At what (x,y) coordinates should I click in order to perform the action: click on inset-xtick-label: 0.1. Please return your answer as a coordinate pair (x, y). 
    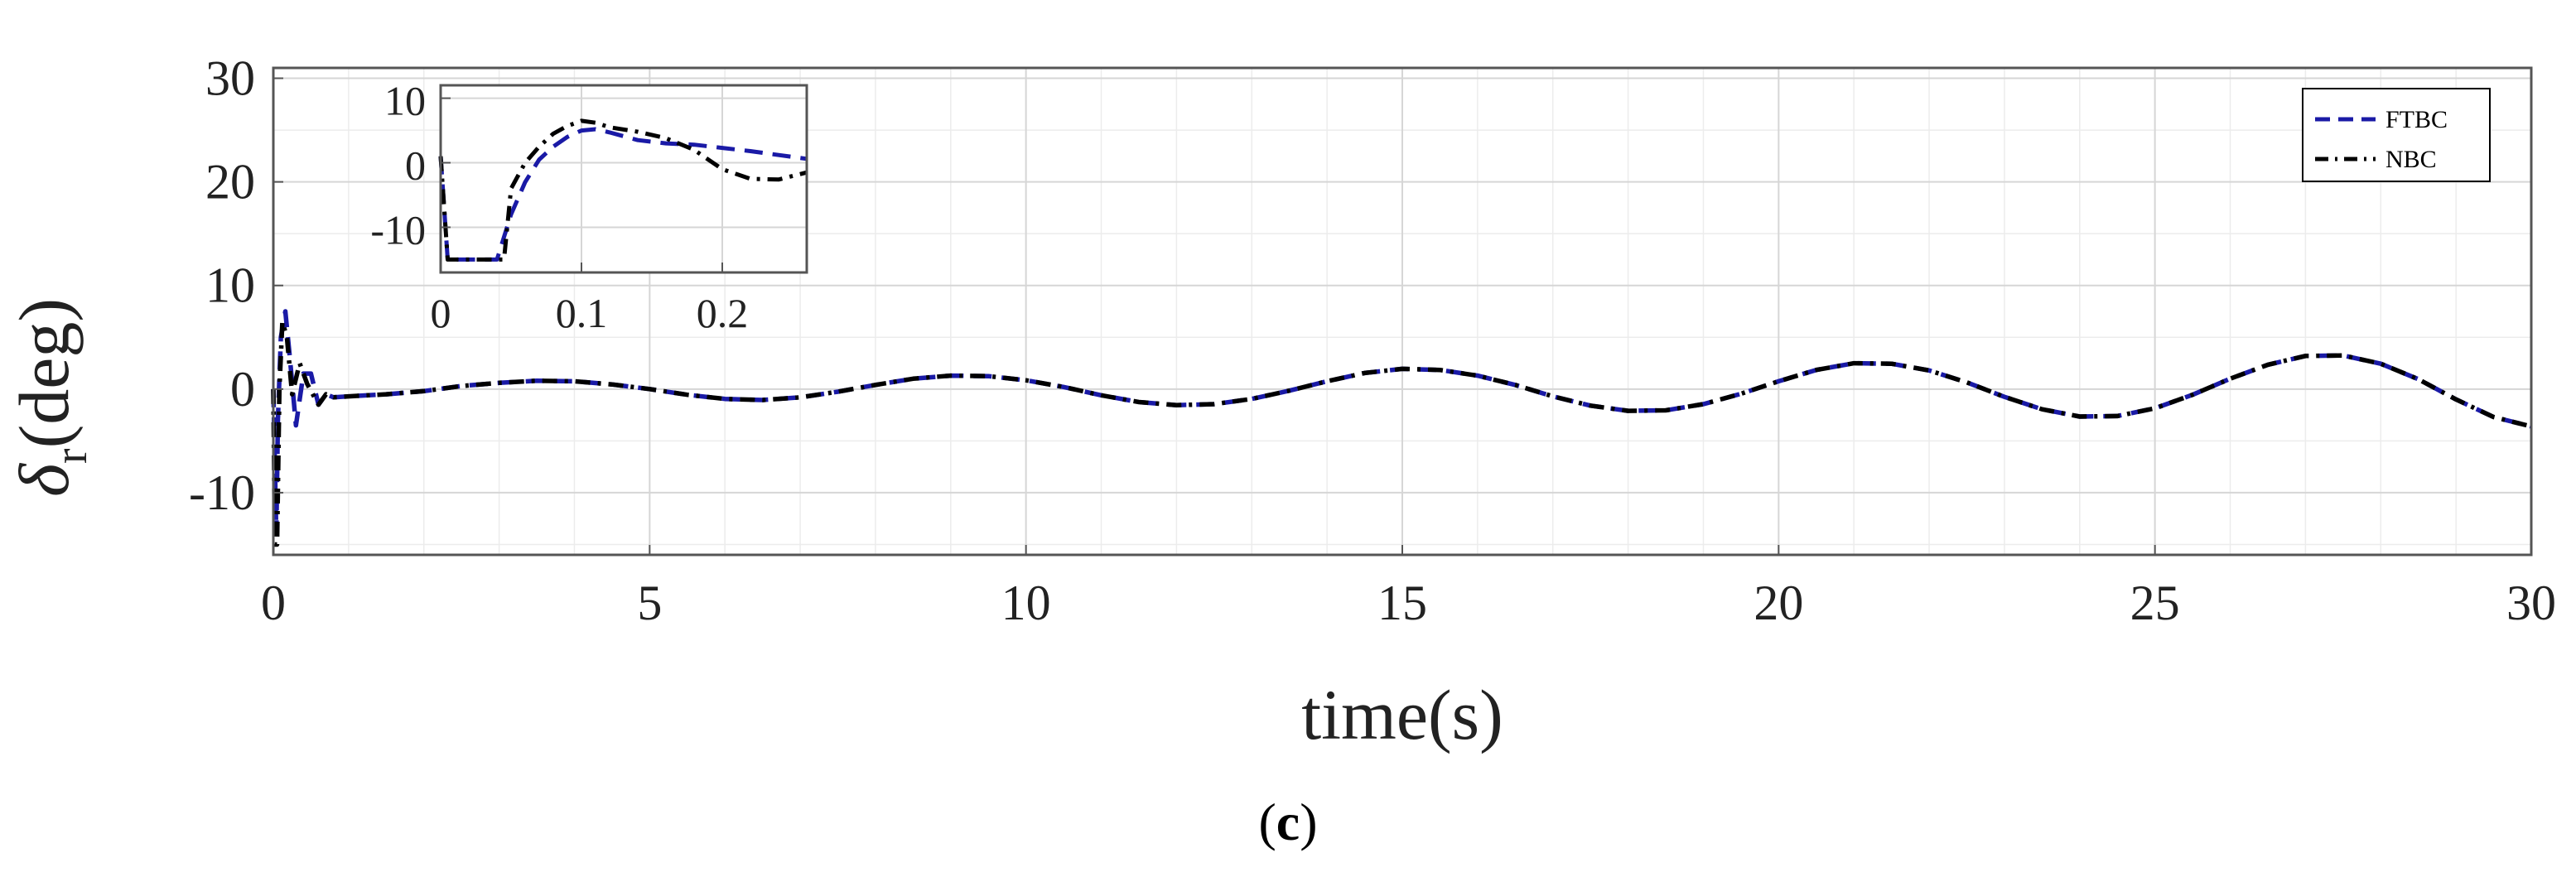
    Looking at the image, I should click on (582, 313).